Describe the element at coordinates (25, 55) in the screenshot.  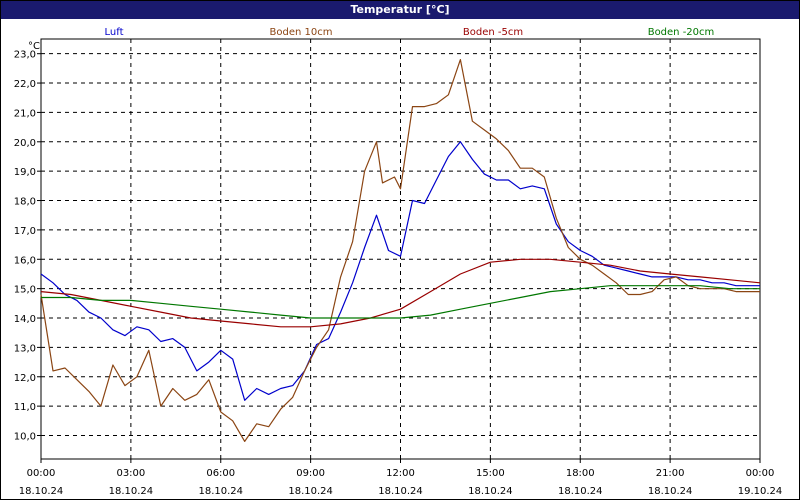
I see `y-tick-label: 23,0` at that location.